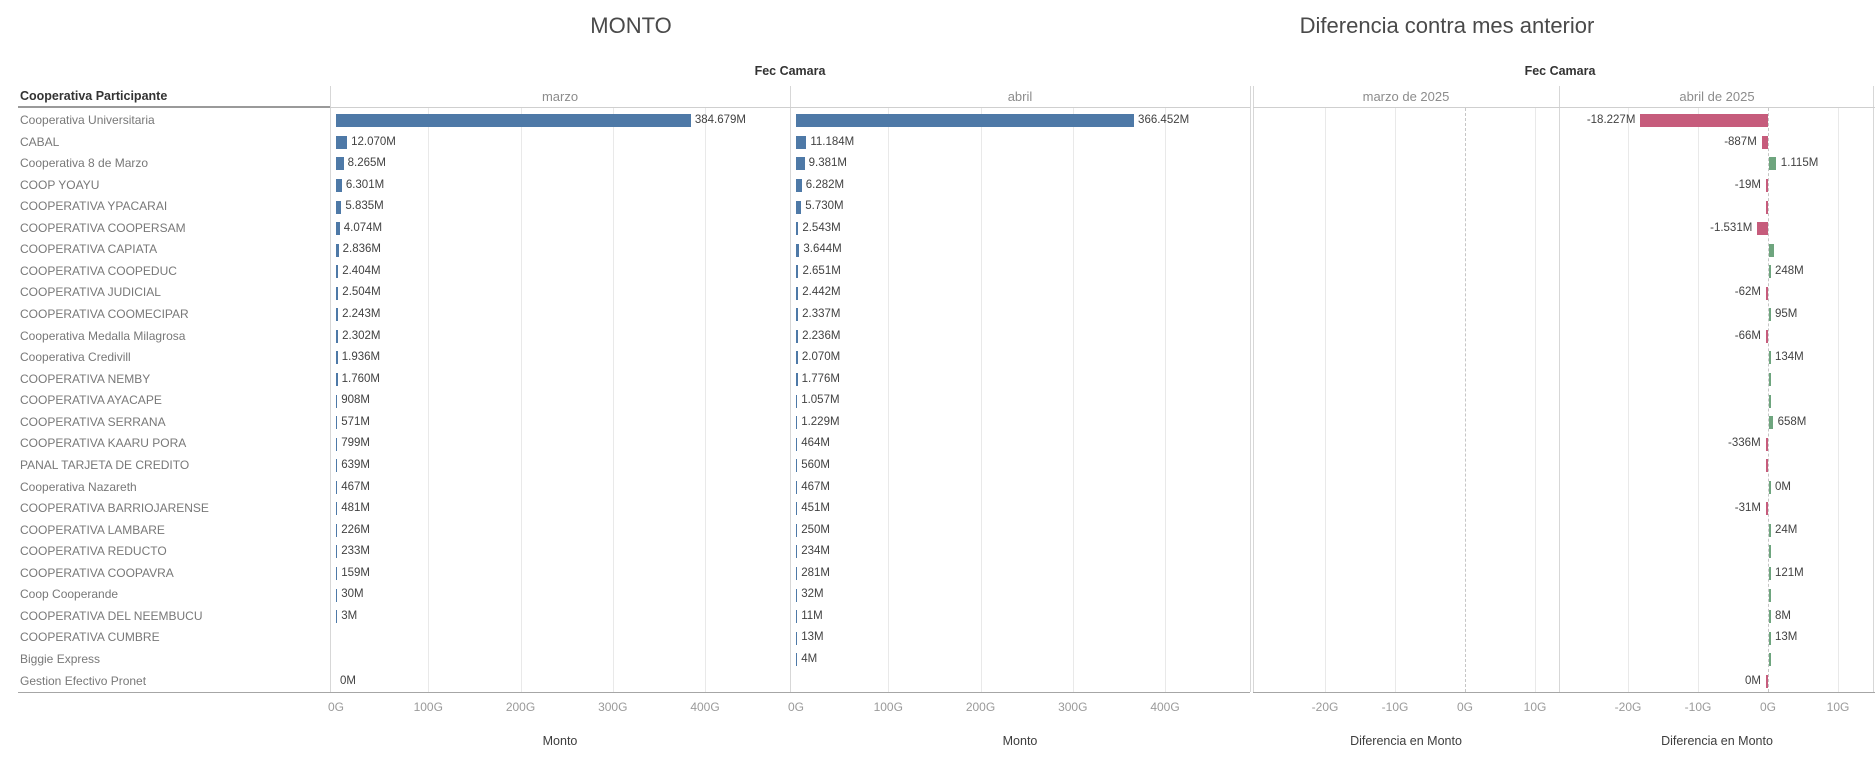  I want to click on row-label: COOPERATIVA CAPIATA, so click(89, 249).